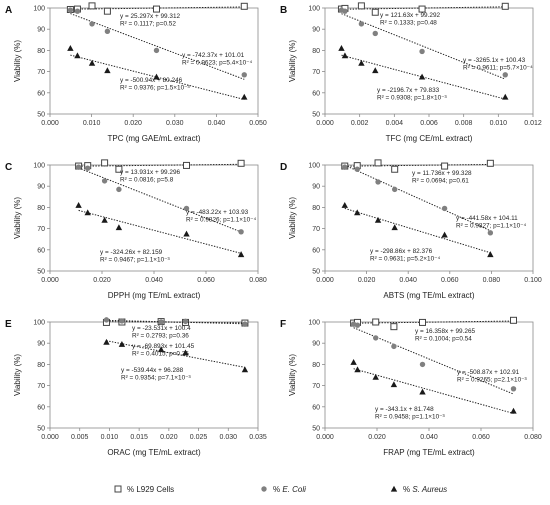 This screenshot has width=550, height=505. What do you see at coordinates (160, 165) in the screenshot?
I see `trendline-square` at bounding box center [160, 165].